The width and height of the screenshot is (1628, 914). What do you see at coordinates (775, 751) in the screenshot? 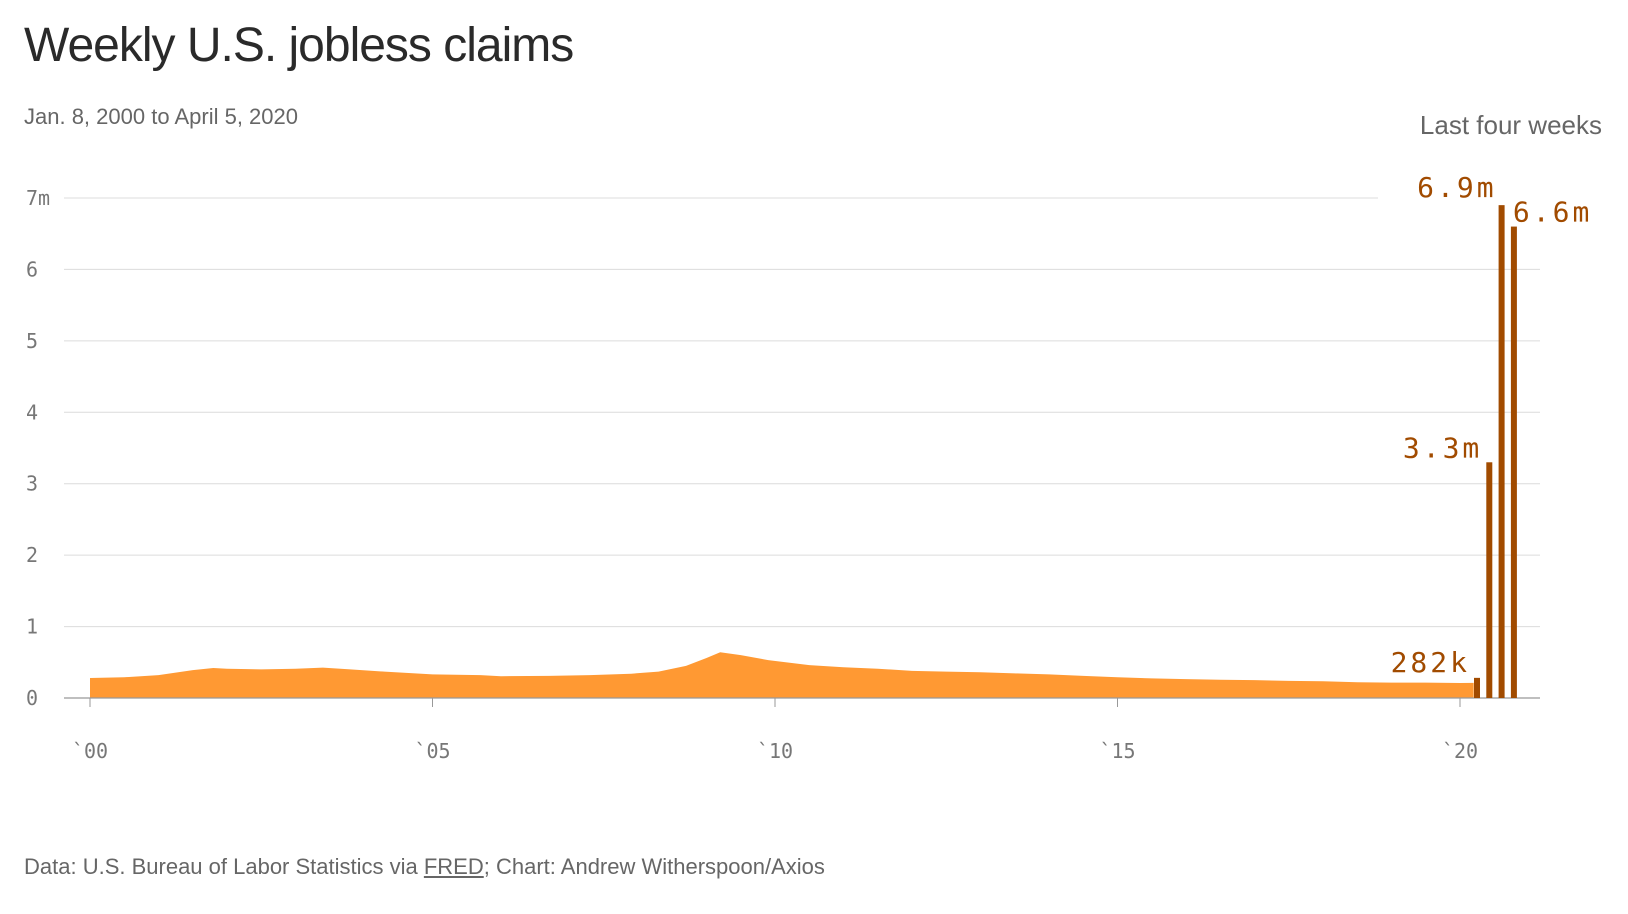
I see `x-tick-label: `10` at bounding box center [775, 751].